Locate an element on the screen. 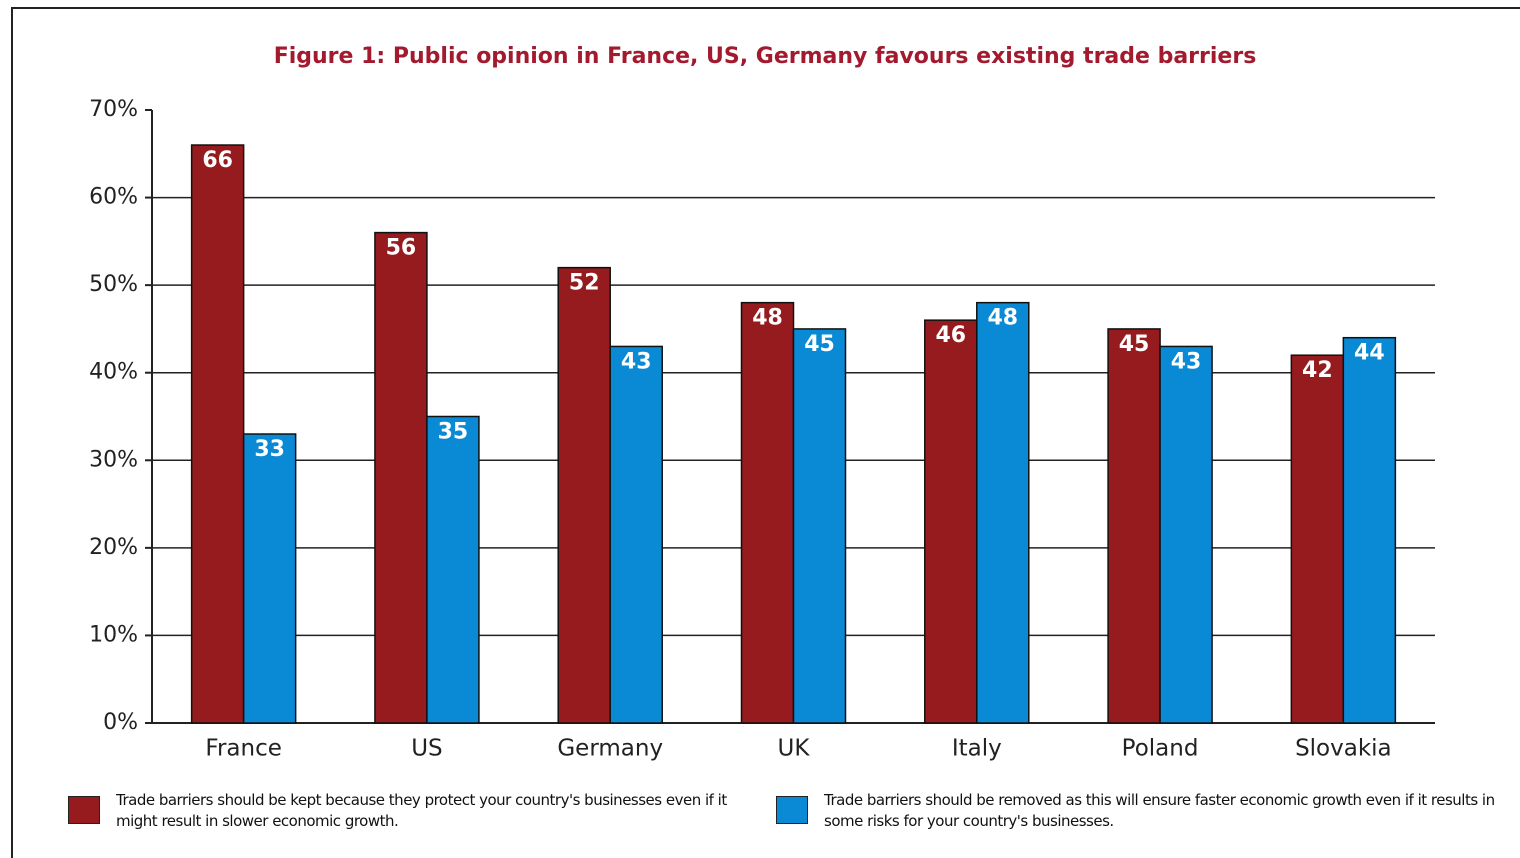 The width and height of the screenshot is (1520, 858). x-tick-label: Poland is located at coordinates (1160, 749).